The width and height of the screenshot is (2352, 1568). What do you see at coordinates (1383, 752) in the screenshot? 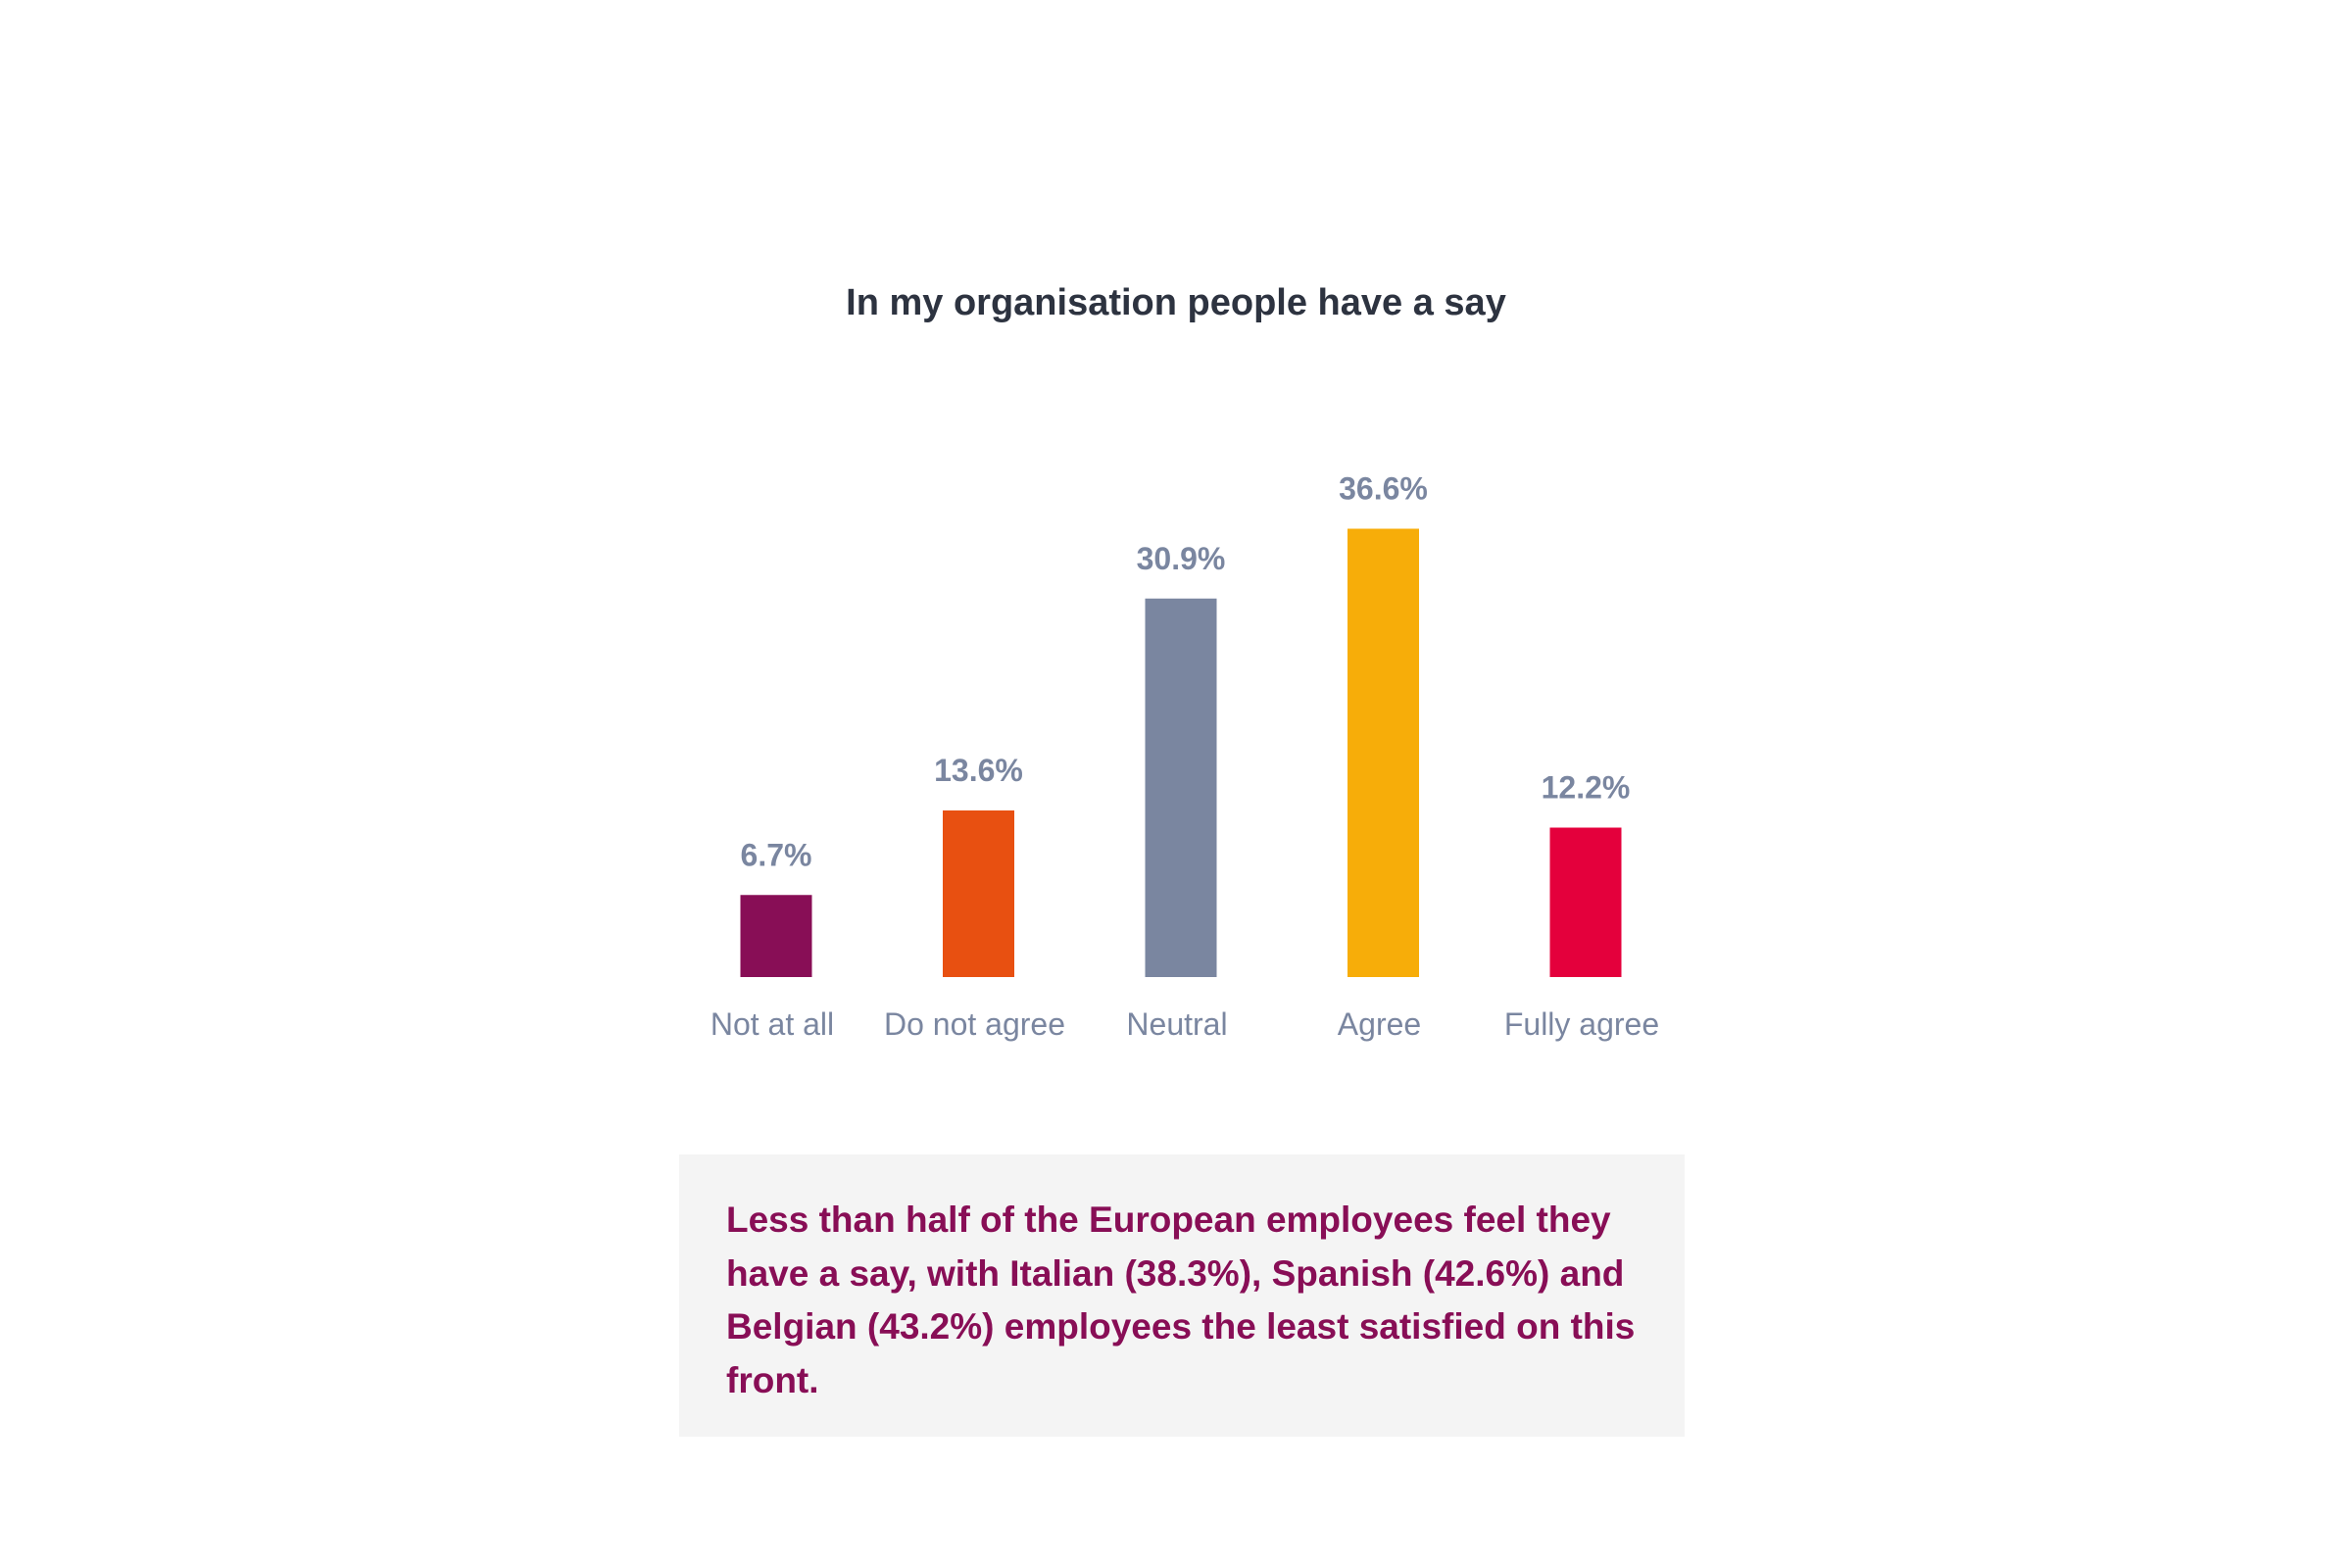
I see `bar-agree` at bounding box center [1383, 752].